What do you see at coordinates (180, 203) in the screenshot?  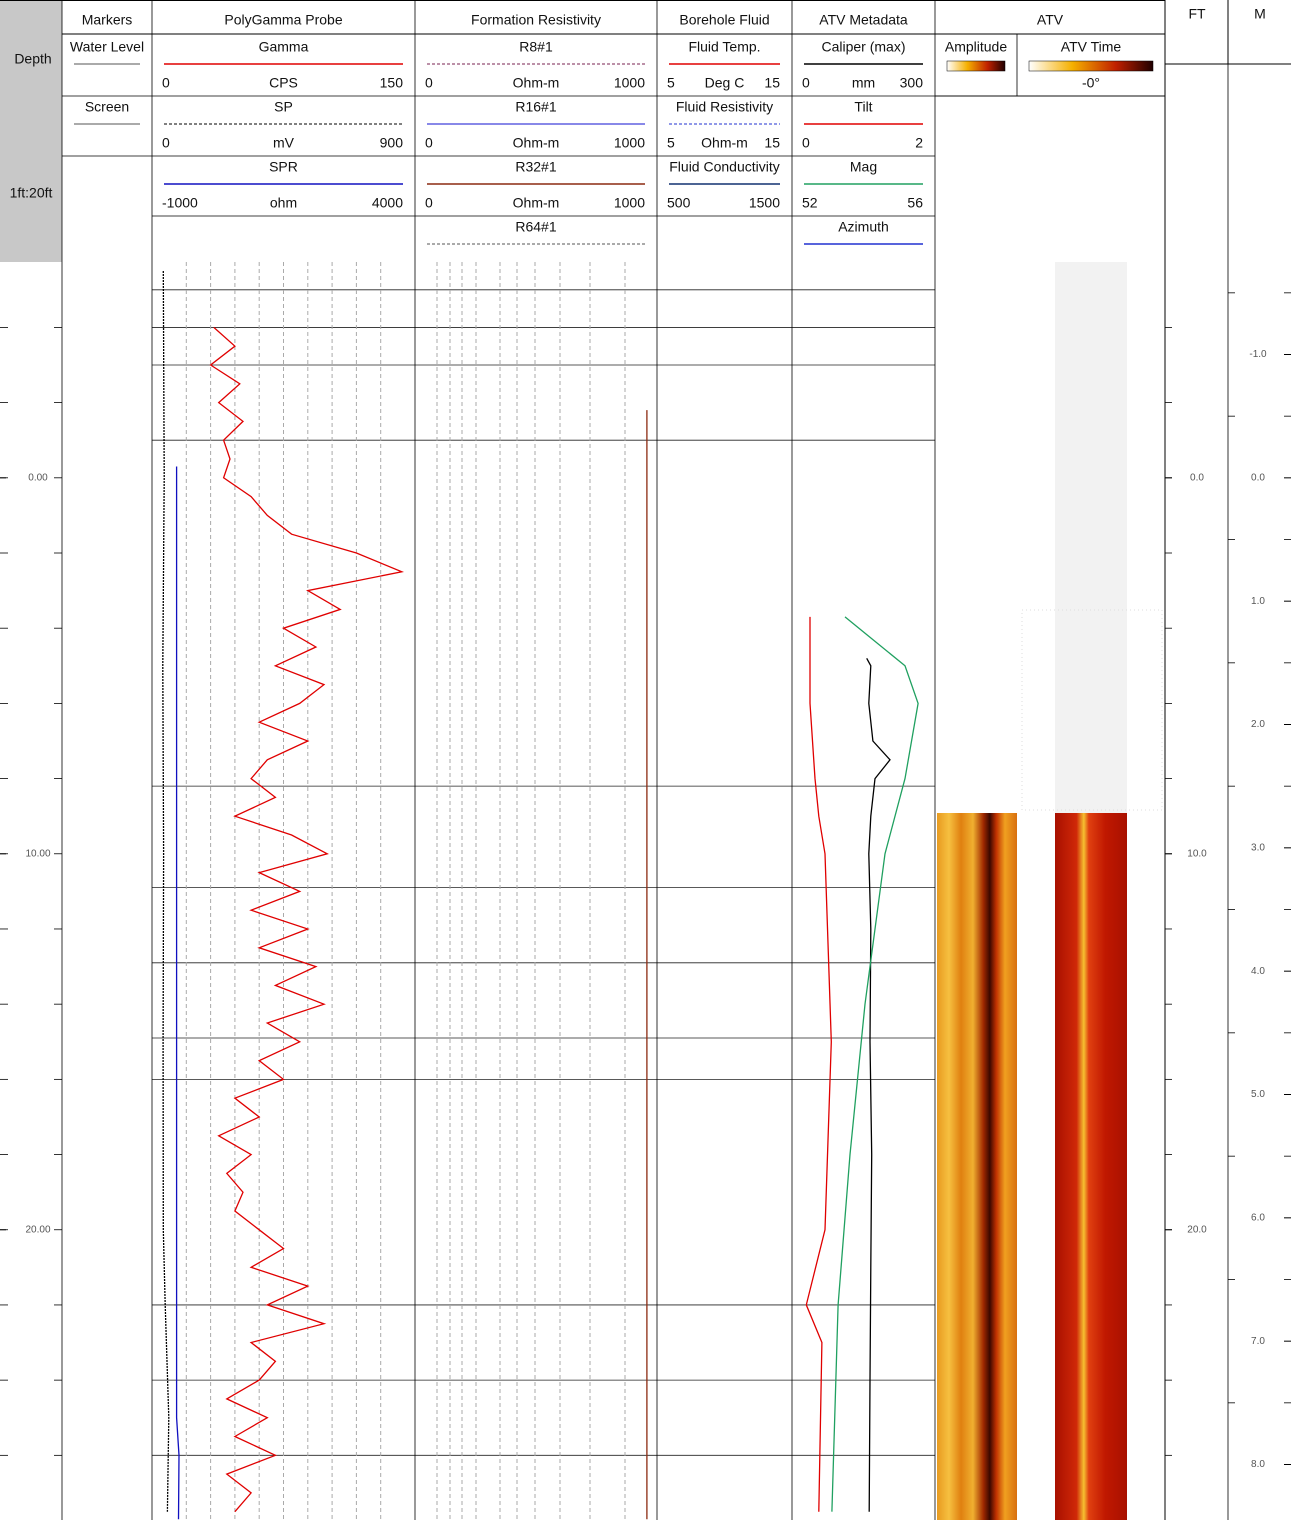 I see `scale-min: -1000` at bounding box center [180, 203].